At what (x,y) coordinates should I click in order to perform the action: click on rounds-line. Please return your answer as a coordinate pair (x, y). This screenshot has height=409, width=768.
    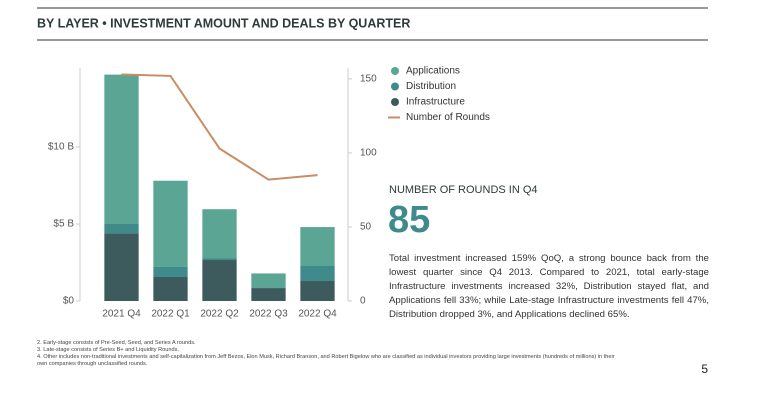
    Looking at the image, I should click on (219, 127).